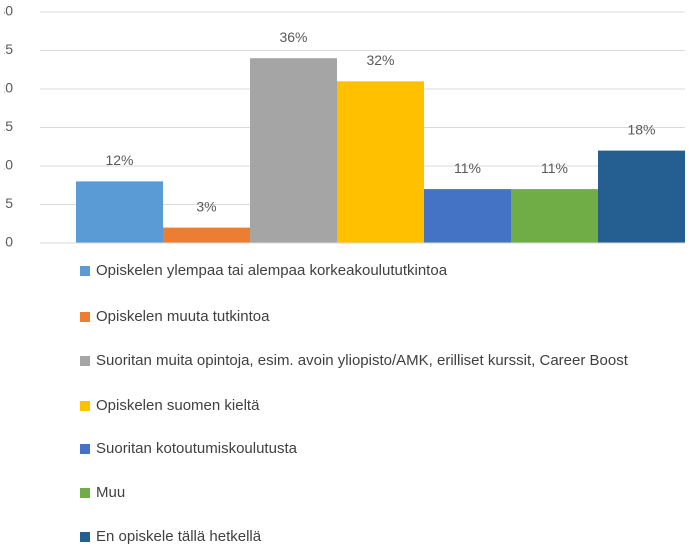  What do you see at coordinates (6, 11) in the screenshot?
I see `y-tick-label: 30` at bounding box center [6, 11].